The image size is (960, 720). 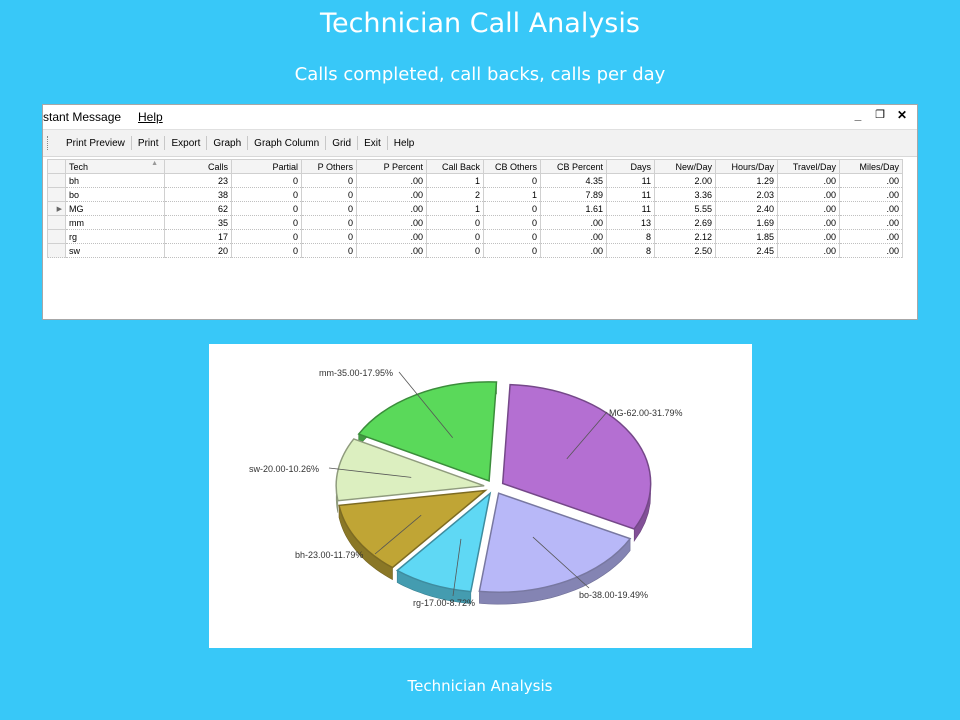 I want to click on print-preview-button: Print Preview, so click(x=95, y=143).